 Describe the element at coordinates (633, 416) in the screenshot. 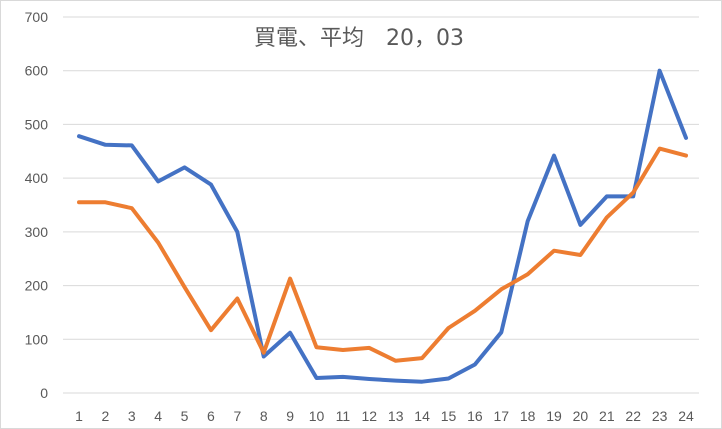

I see `x-tick-label: 22` at that location.